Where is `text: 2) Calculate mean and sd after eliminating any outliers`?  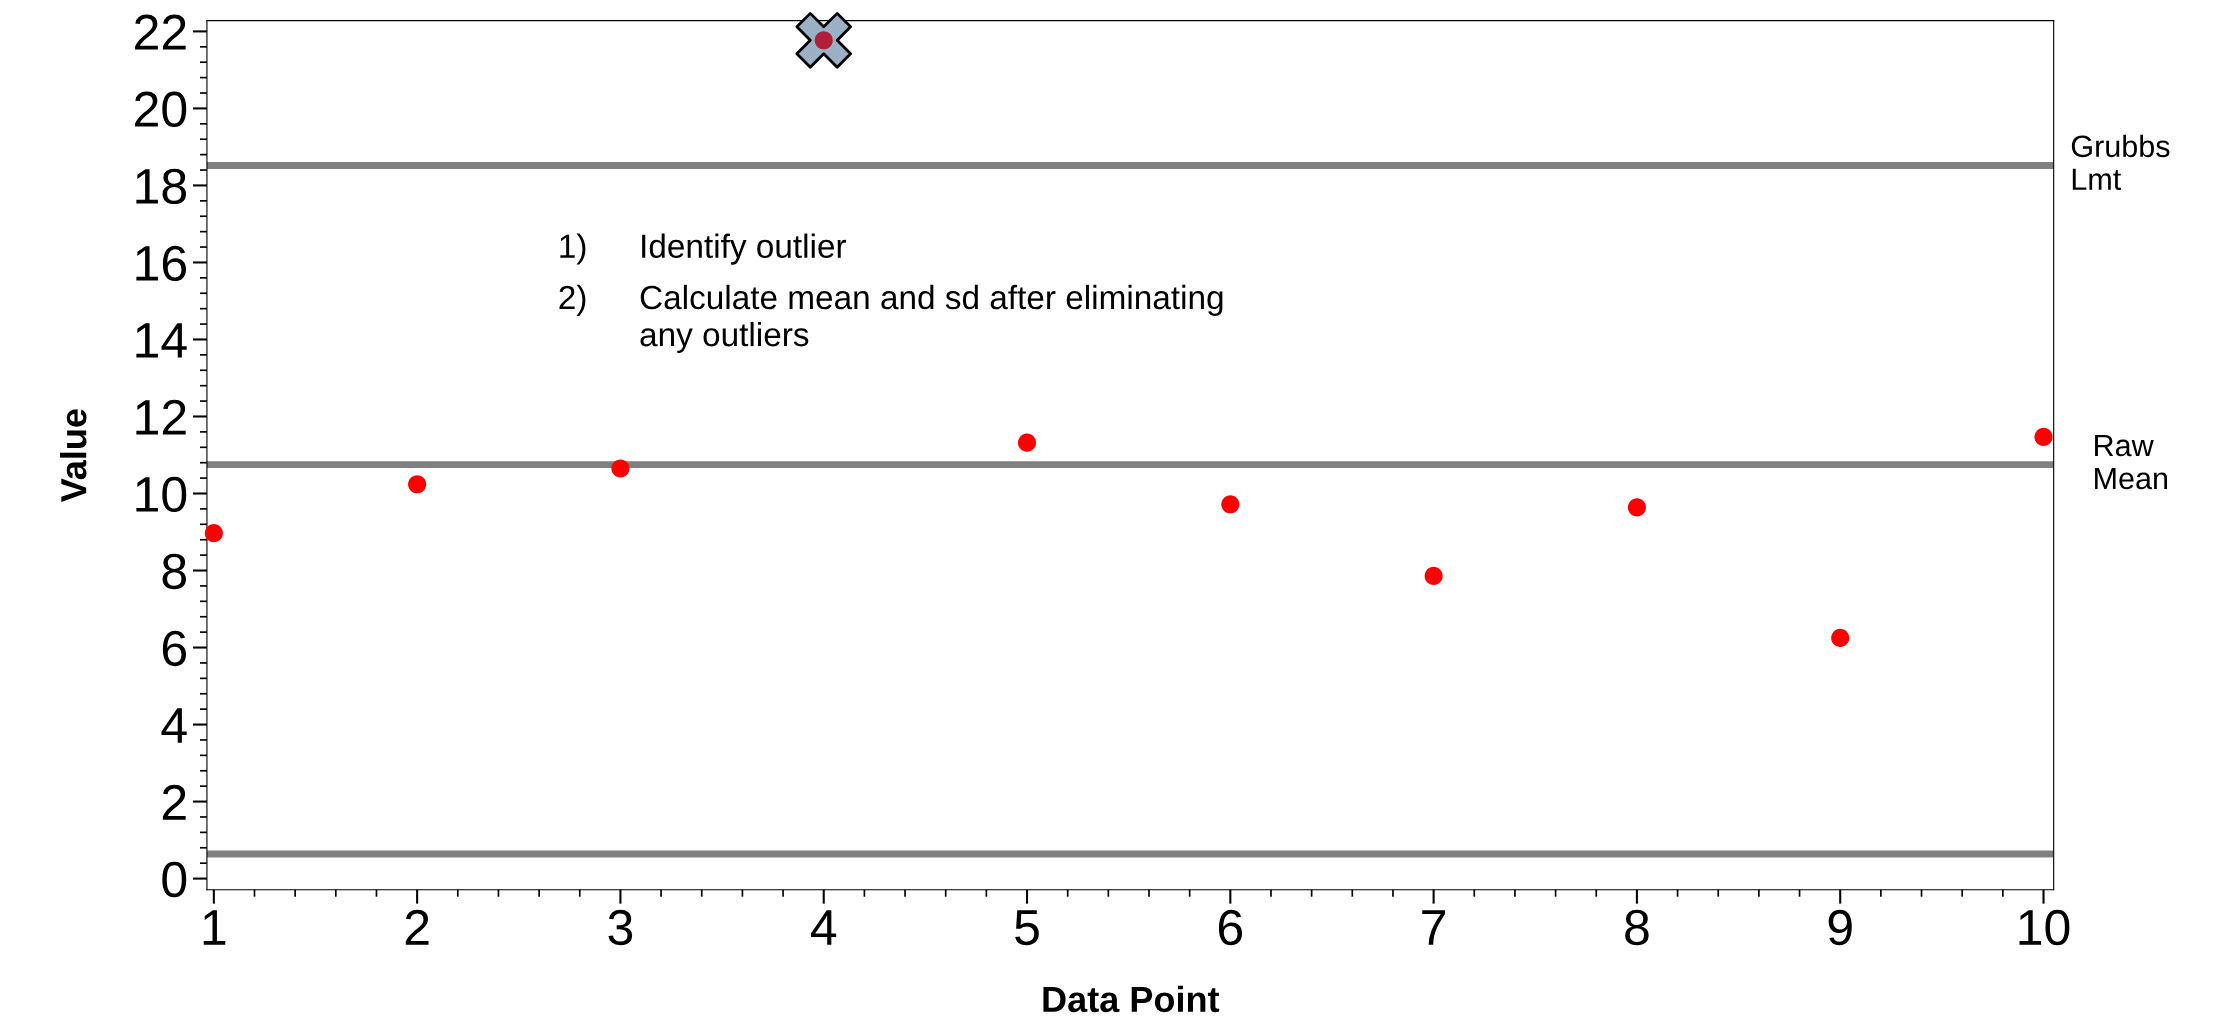 text: 2) Calculate mean and sd after eliminating any outliers is located at coordinates (891, 319).